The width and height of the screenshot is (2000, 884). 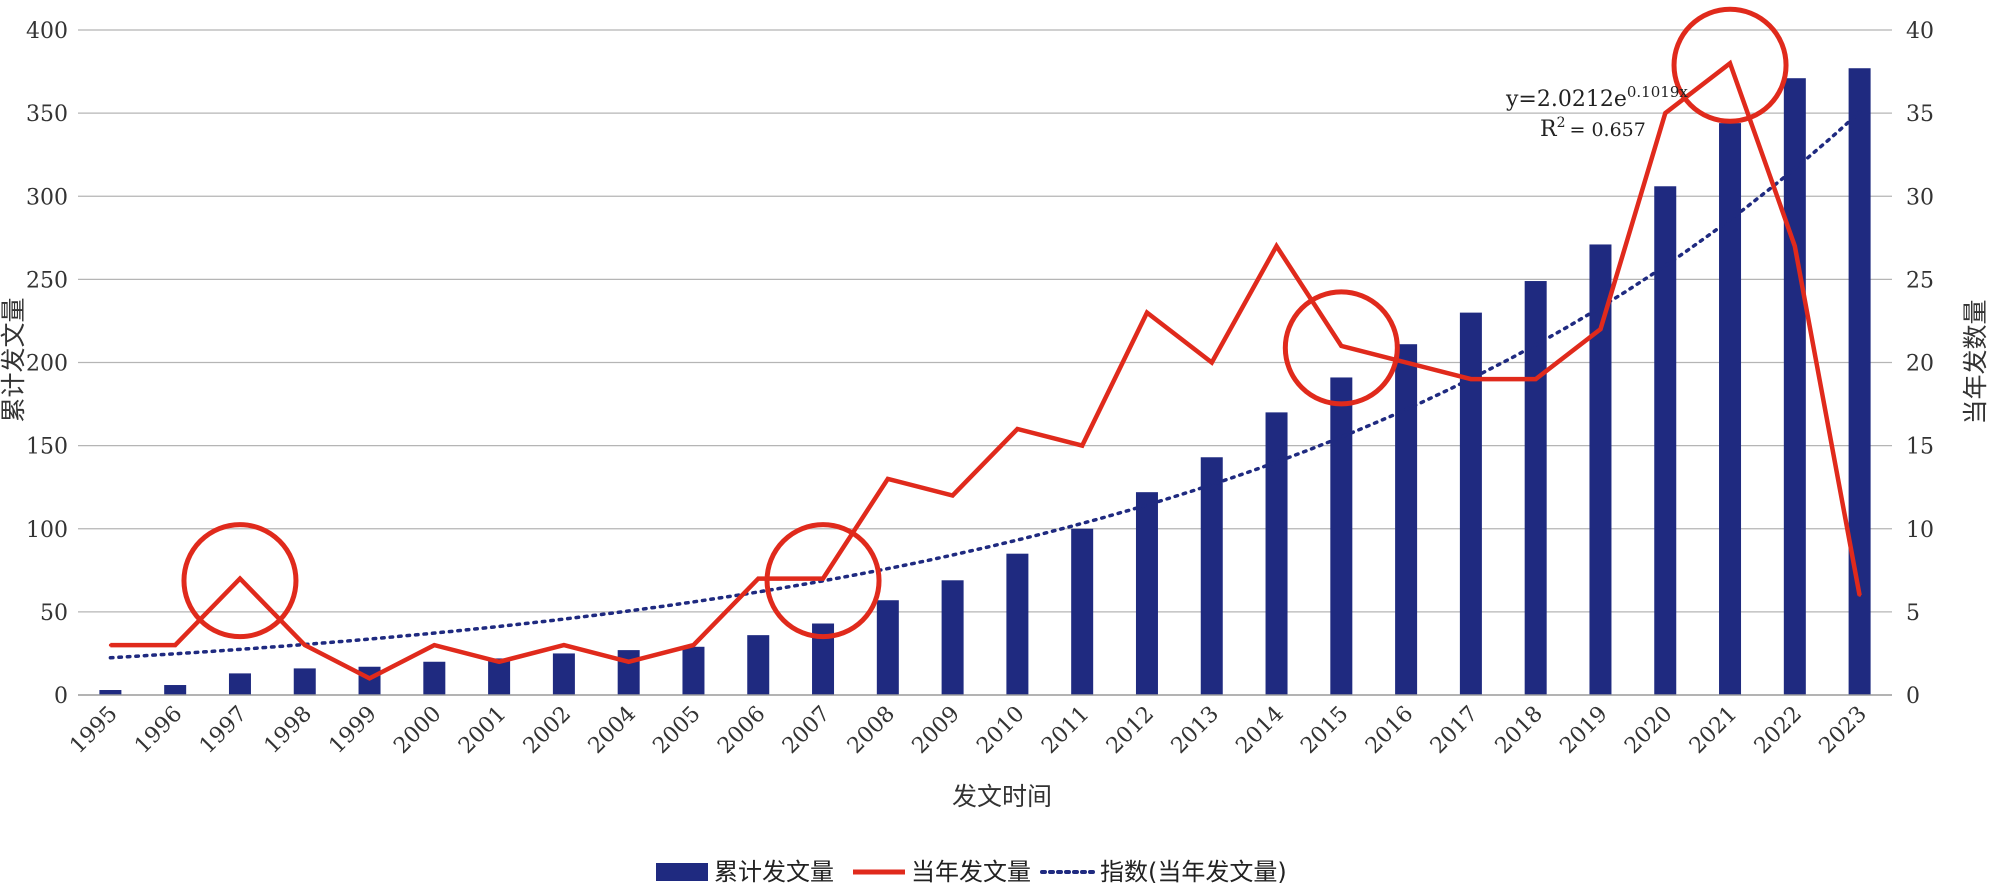 What do you see at coordinates (1920, 197) in the screenshot?
I see `y2-tick-label: 30` at bounding box center [1920, 197].